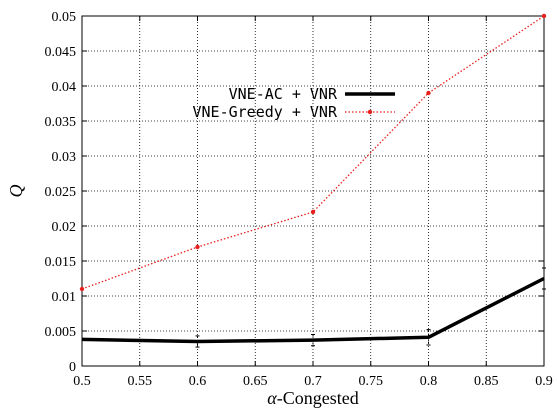 This screenshot has width=557, height=411. I want to click on x-tick-label: 0.9, so click(544, 381).